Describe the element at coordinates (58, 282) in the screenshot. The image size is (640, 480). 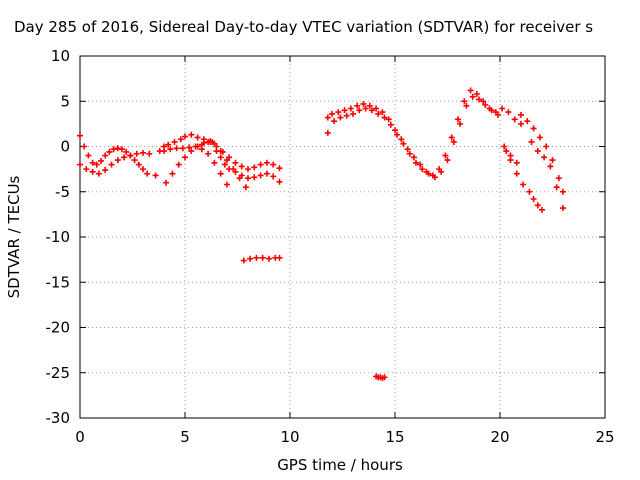
I see `y-tick-label: -15` at that location.